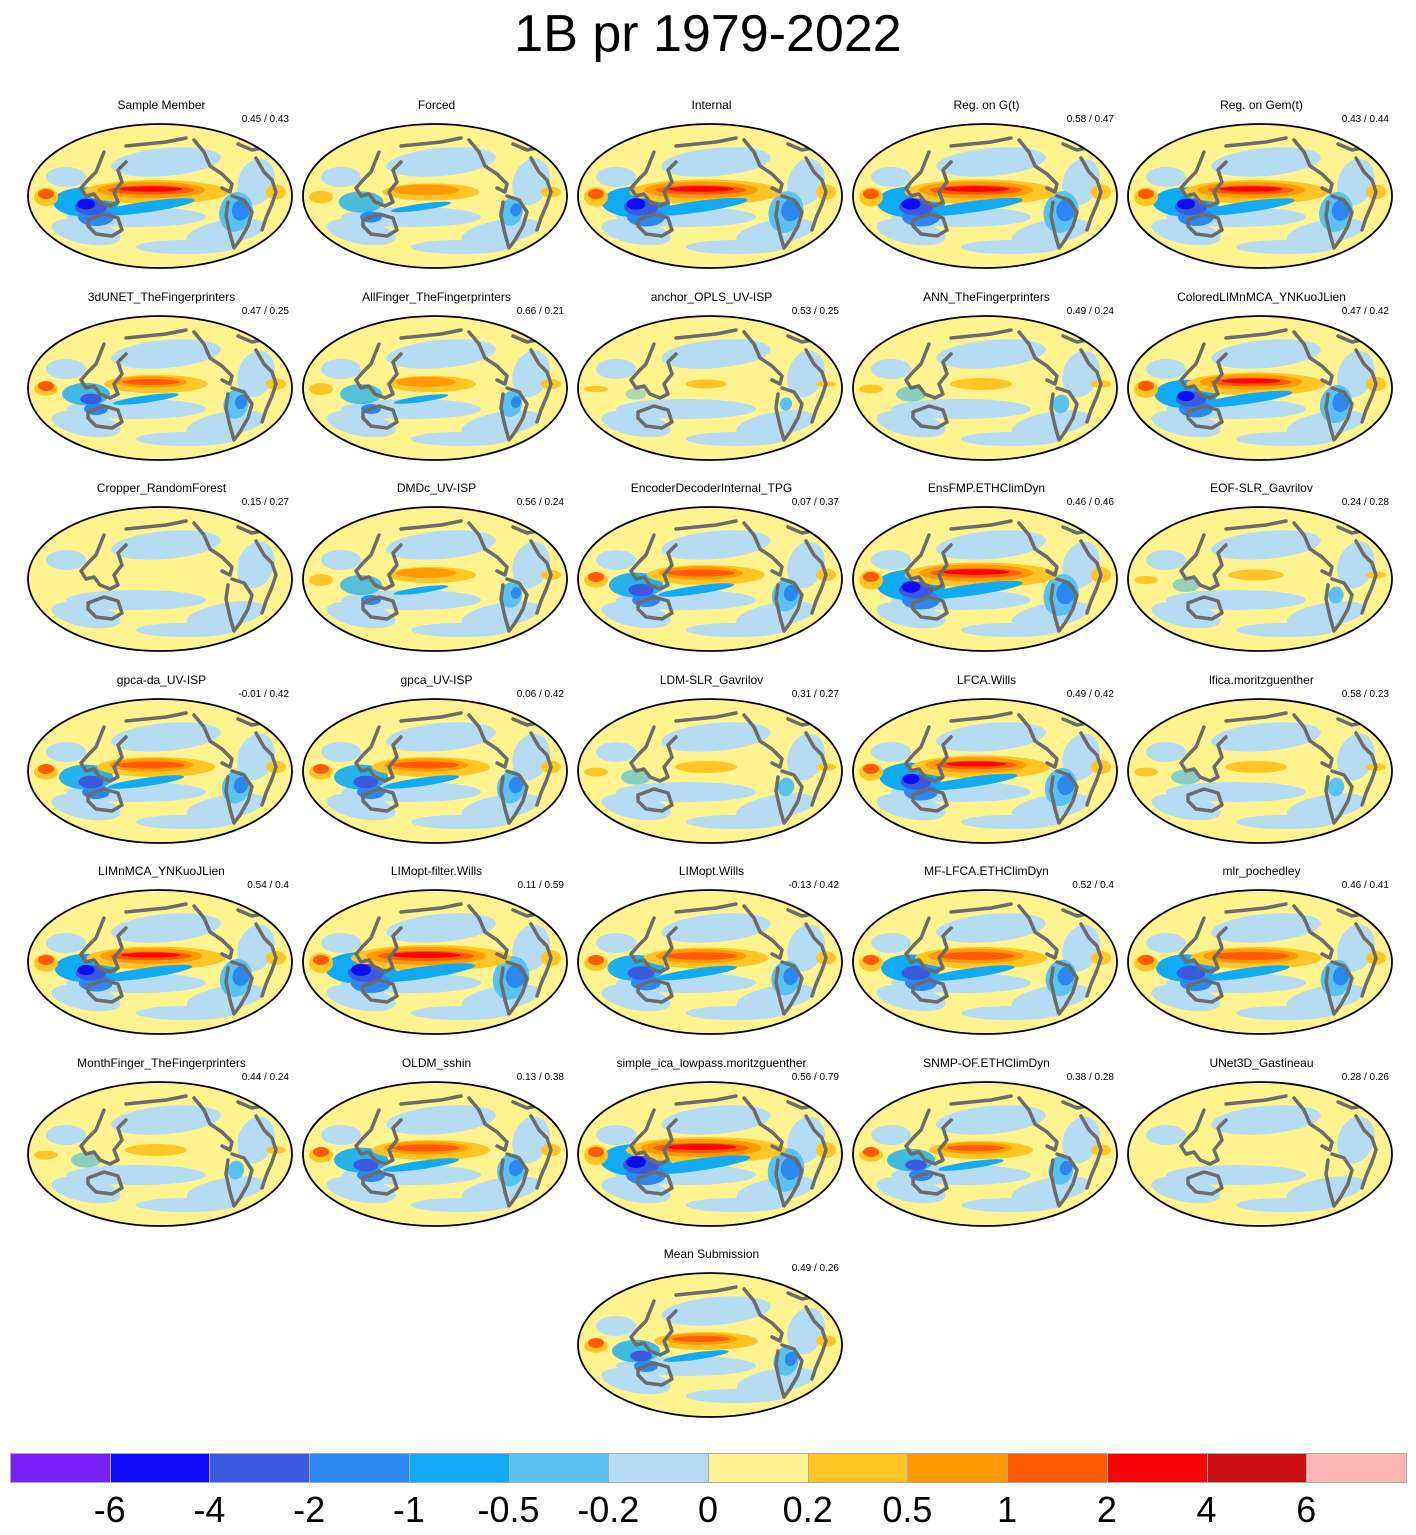  I want to click on colorbar, so click(708, 1470).